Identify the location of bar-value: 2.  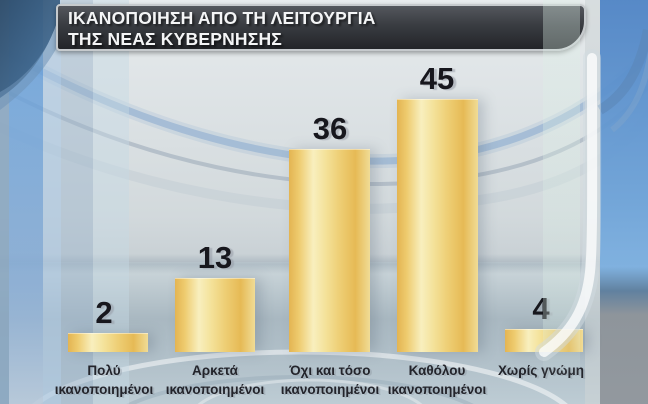
(104, 312).